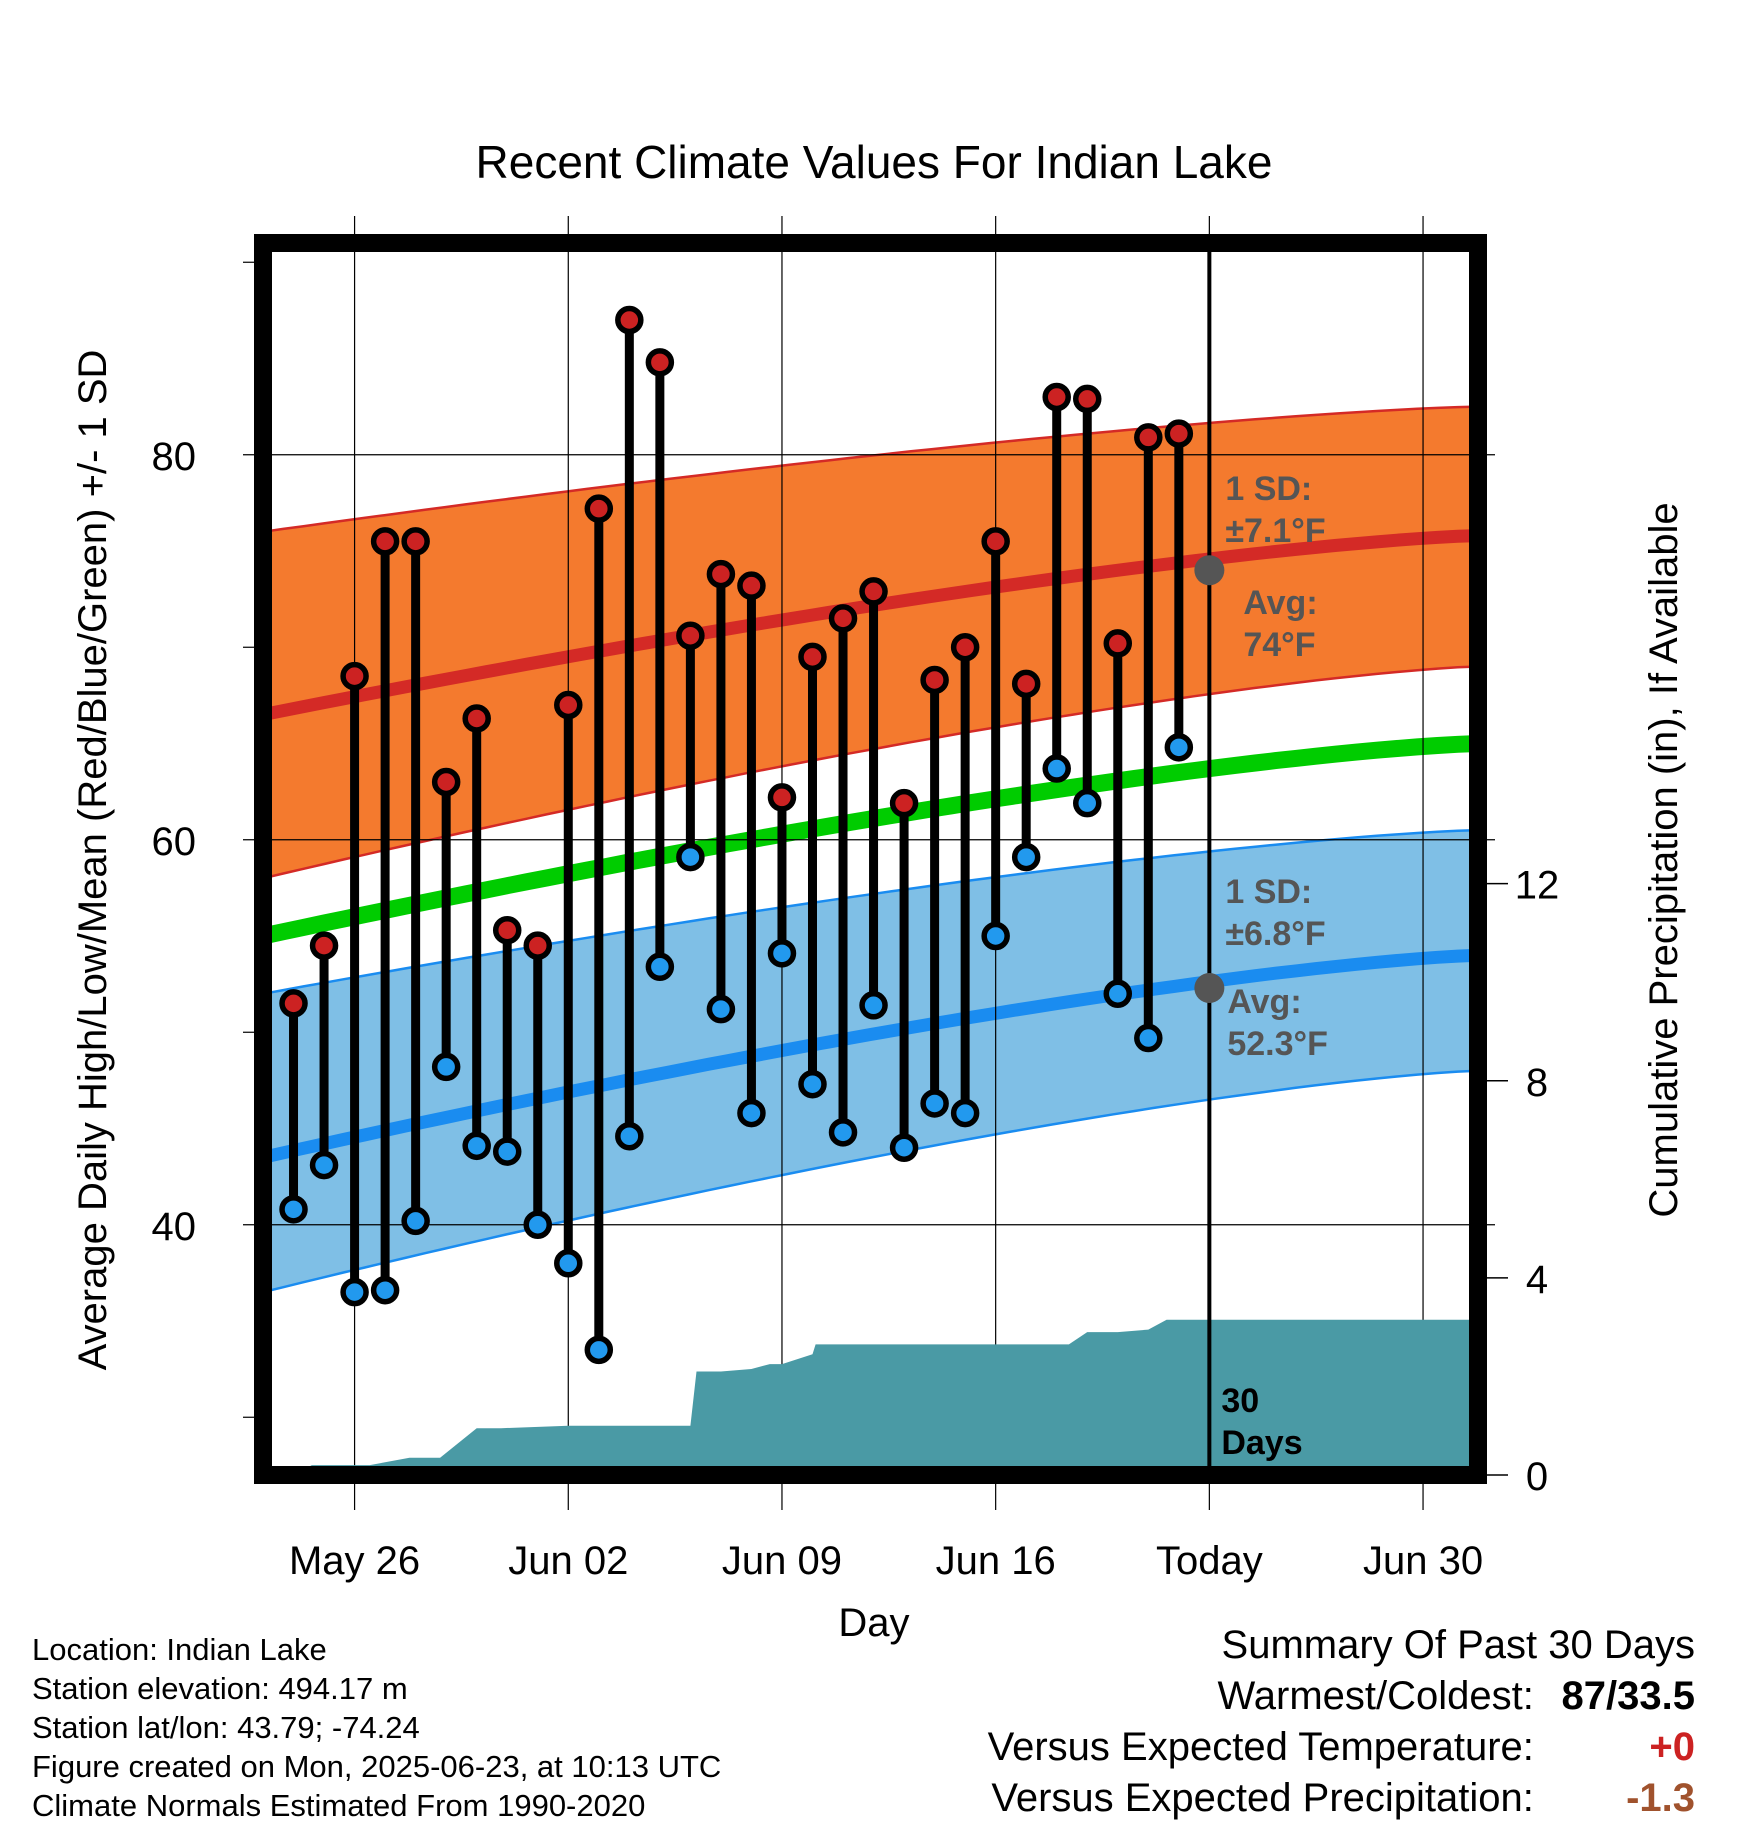 The image size is (1748, 1833). Describe the element at coordinates (1672, 1747) in the screenshot. I see `temp-value: +0` at that location.